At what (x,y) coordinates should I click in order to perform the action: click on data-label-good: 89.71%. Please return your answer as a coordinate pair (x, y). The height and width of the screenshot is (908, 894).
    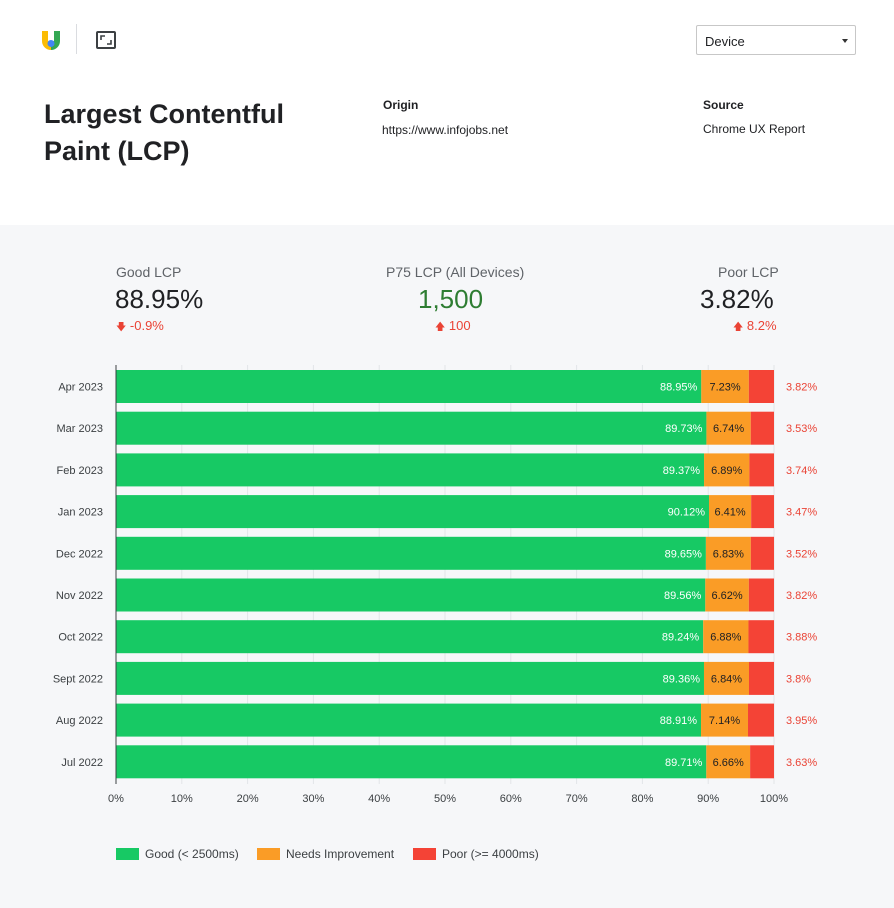
    Looking at the image, I should click on (684, 763).